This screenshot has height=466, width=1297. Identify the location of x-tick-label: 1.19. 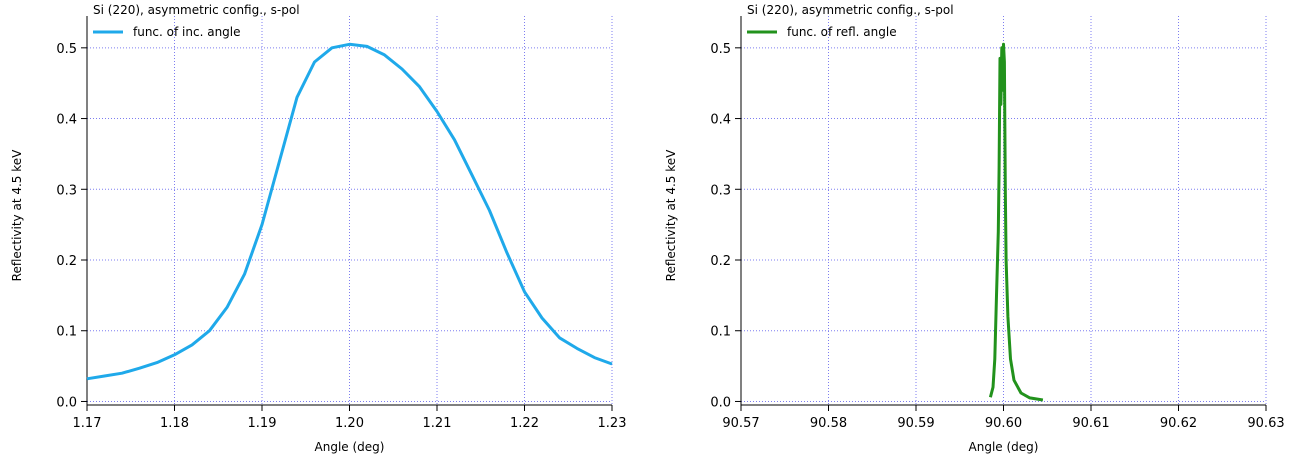
(262, 423).